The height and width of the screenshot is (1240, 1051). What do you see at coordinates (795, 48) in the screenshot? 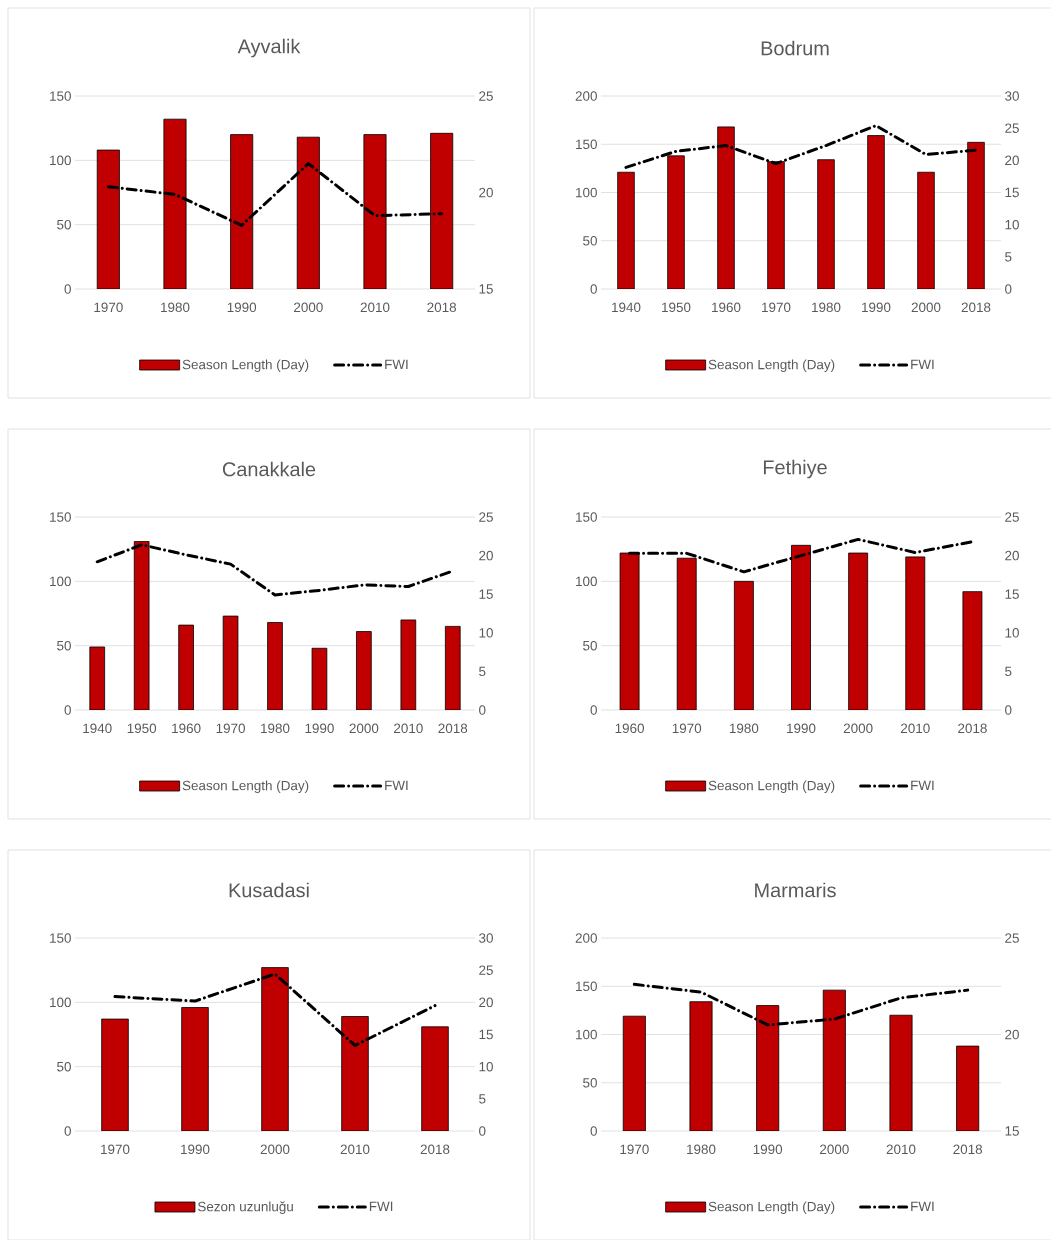
I see `chart-title: Bodrum` at bounding box center [795, 48].